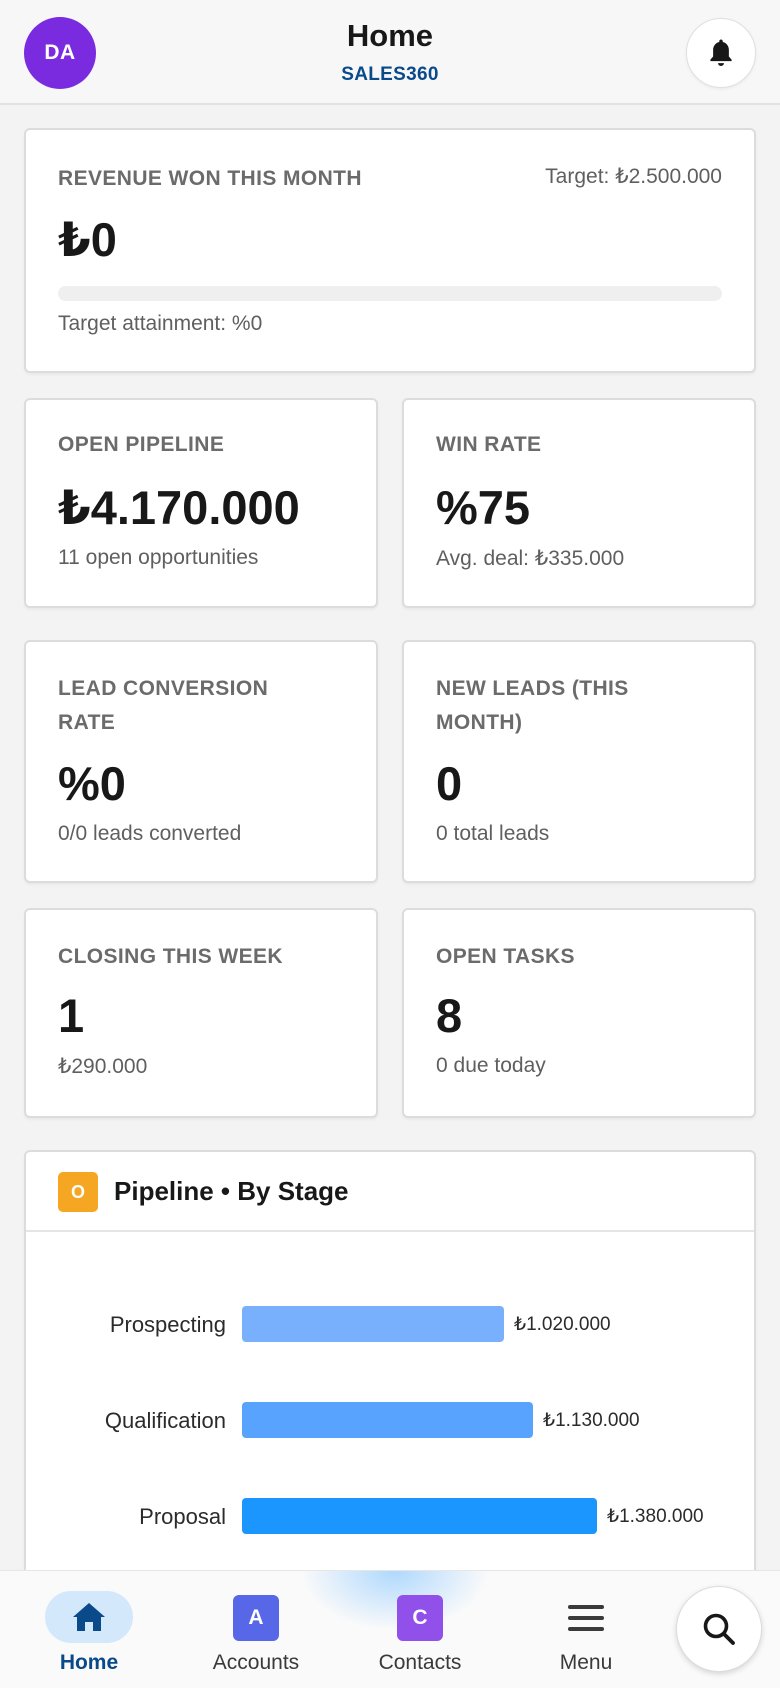 This screenshot has width=780, height=1688. I want to click on kpi-sub: 0 total leads, so click(493, 833).